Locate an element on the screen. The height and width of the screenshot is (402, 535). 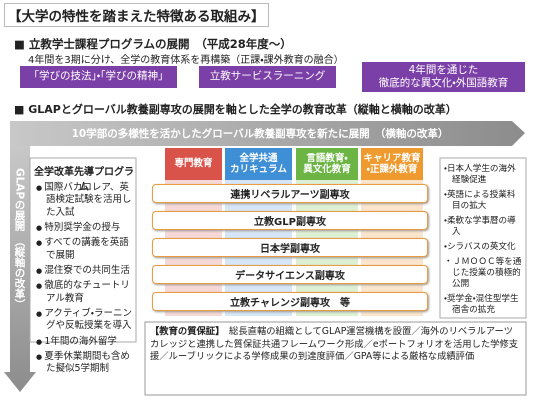
left-item: 徹底的なチュートリアル教育 is located at coordinates (85, 292).